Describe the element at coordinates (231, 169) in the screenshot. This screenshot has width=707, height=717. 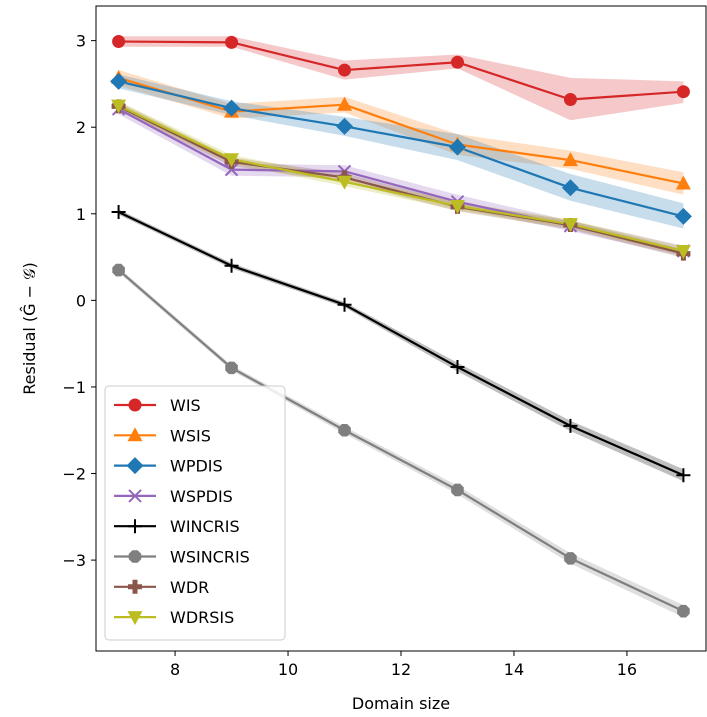
I see `point-wspdis` at that location.